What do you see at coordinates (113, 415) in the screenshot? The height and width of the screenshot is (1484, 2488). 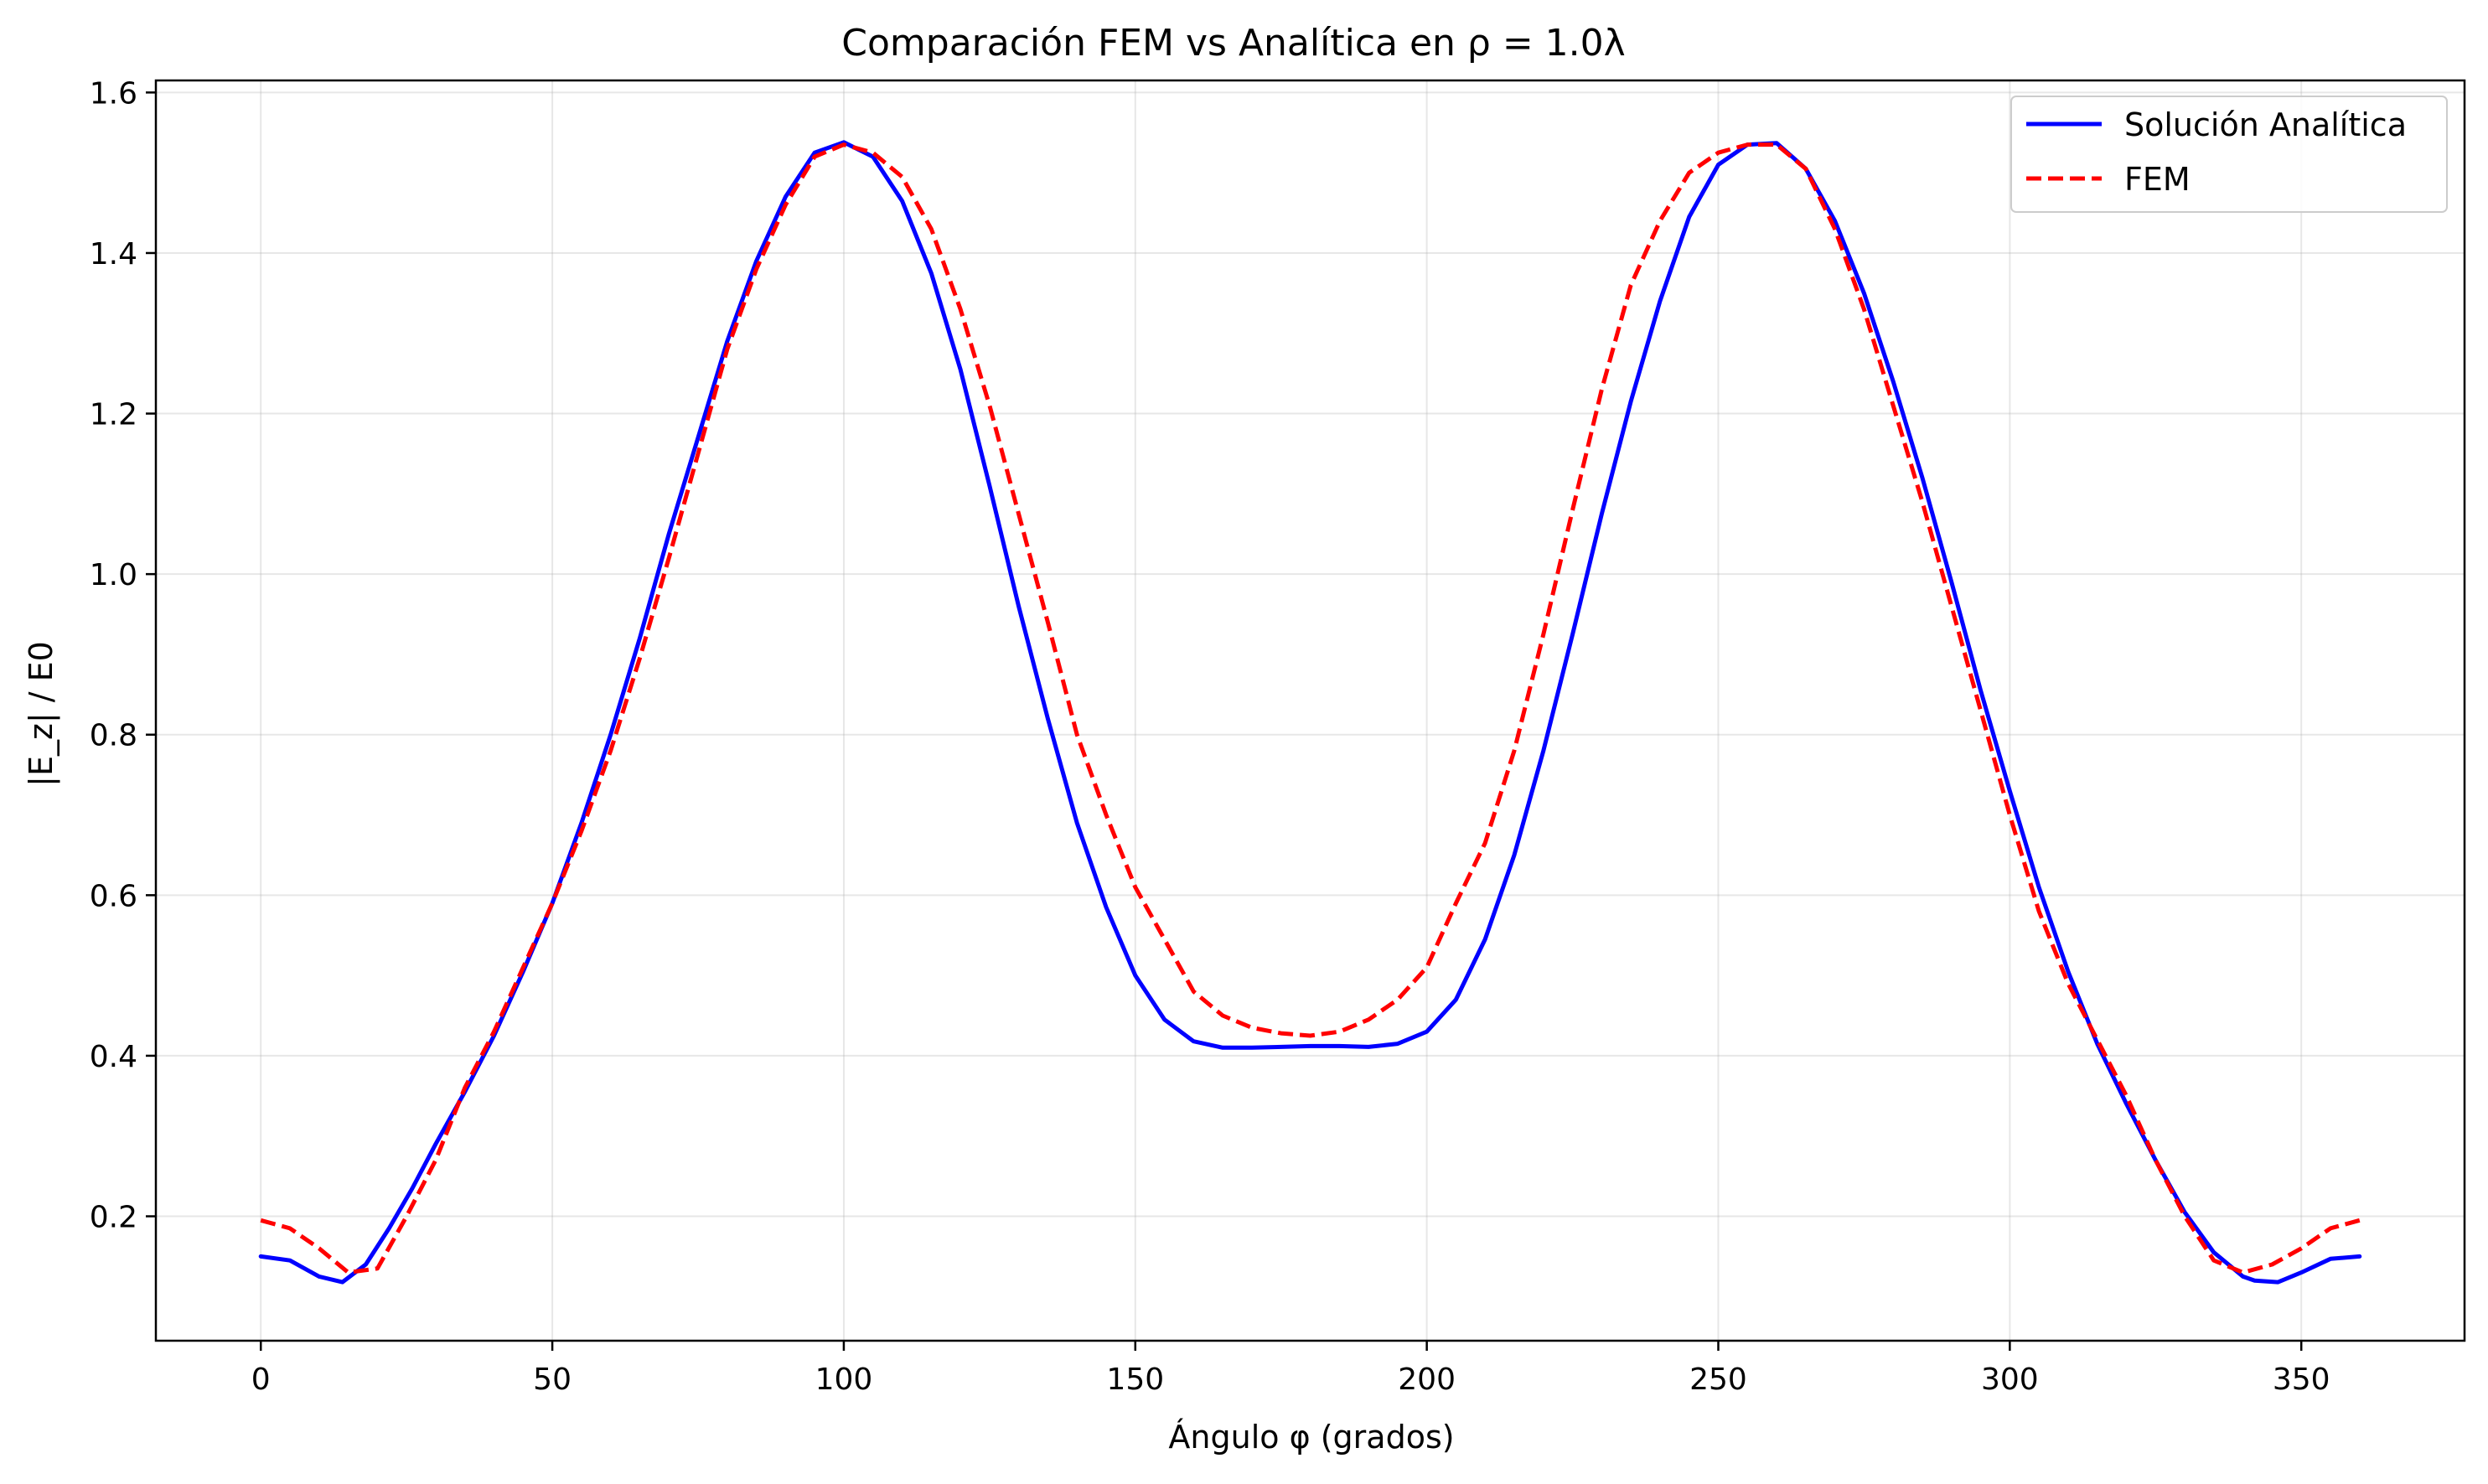 I see `y-tick-label: 1.2` at bounding box center [113, 415].